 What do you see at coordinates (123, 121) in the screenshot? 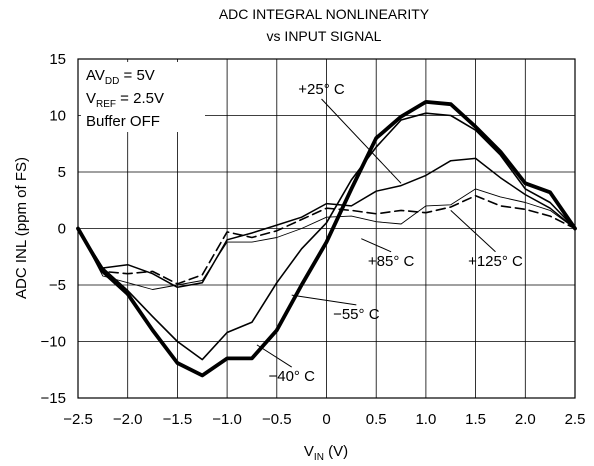
I see `condition-buffer: Buffer OFF` at bounding box center [123, 121].